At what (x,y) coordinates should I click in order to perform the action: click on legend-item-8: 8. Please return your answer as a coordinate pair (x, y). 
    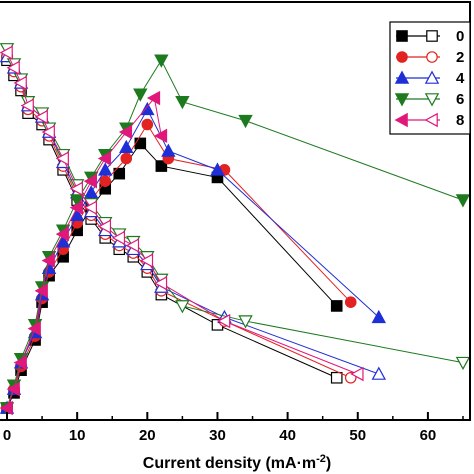
    Looking at the image, I should click on (429, 120).